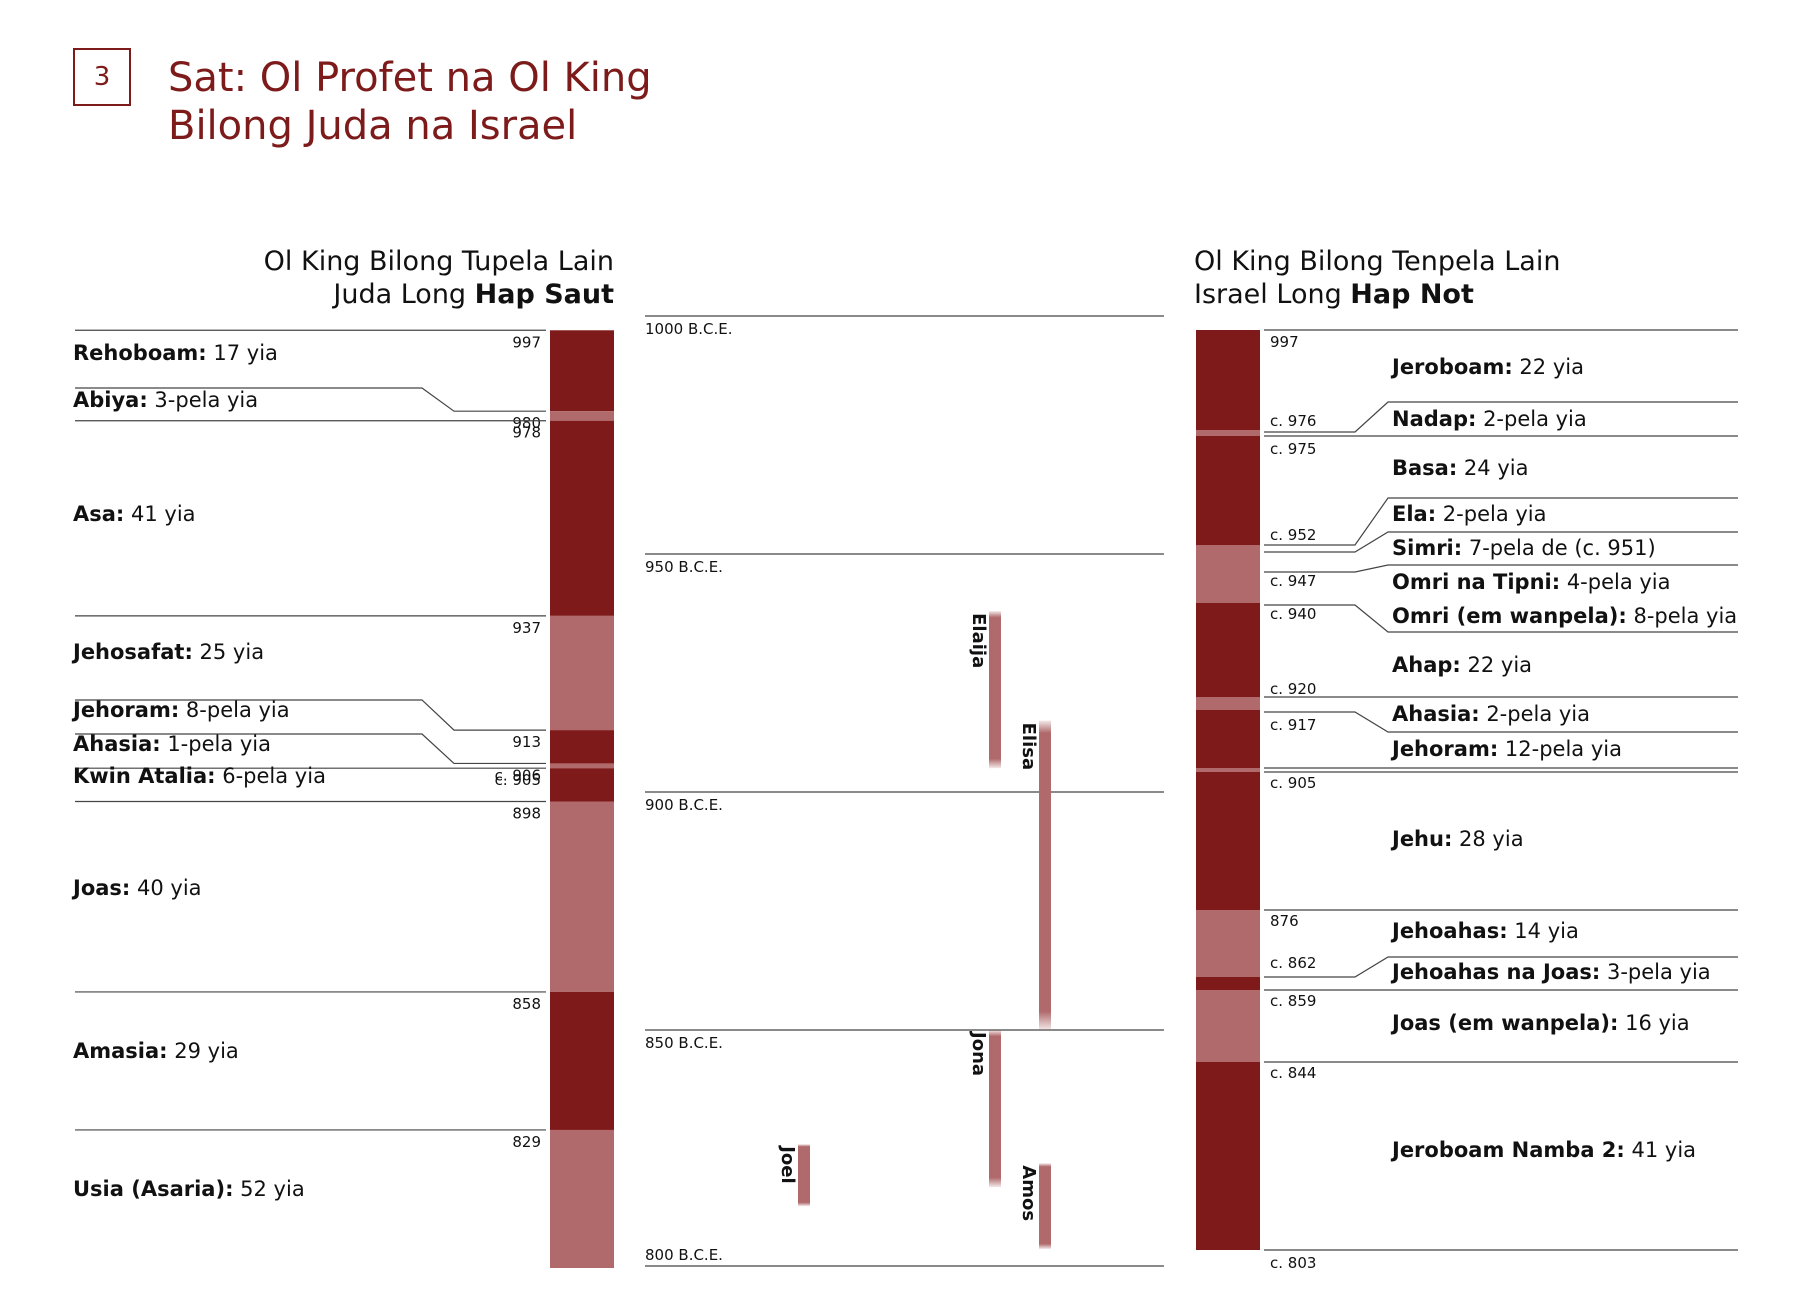 This screenshot has height=1300, width=1800. I want to click on juda-king-label: Abiya: 3-pela yia, so click(165, 400).